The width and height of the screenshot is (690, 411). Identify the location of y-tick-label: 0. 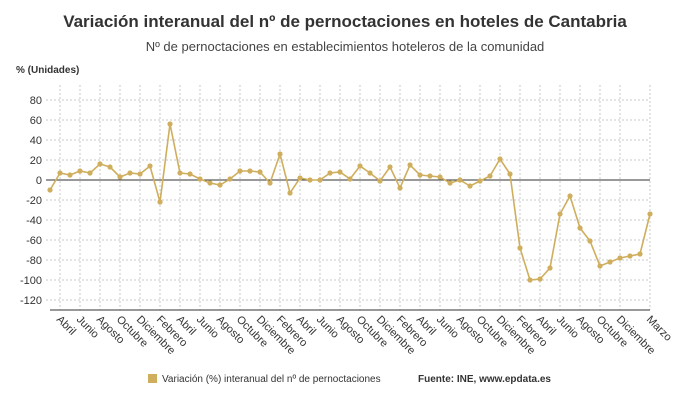
(39, 181).